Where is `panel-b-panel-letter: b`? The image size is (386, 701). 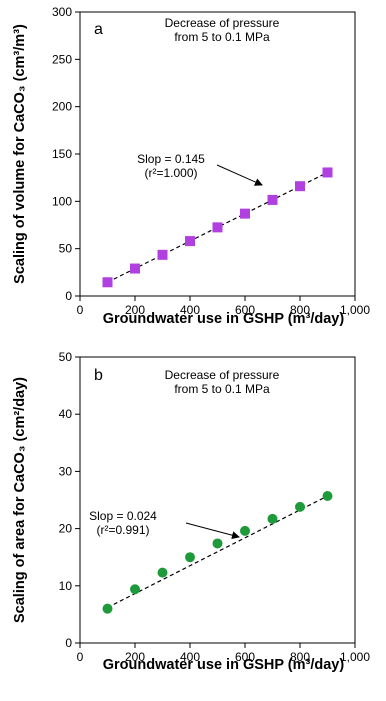
panel-b-panel-letter: b is located at coordinates (98, 375).